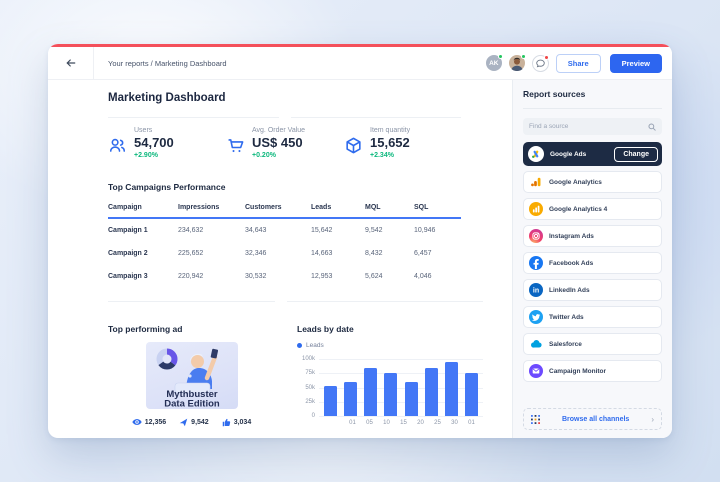 This screenshot has height=482, width=720. What do you see at coordinates (523, 56) in the screenshot?
I see `online-status-dot` at bounding box center [523, 56].